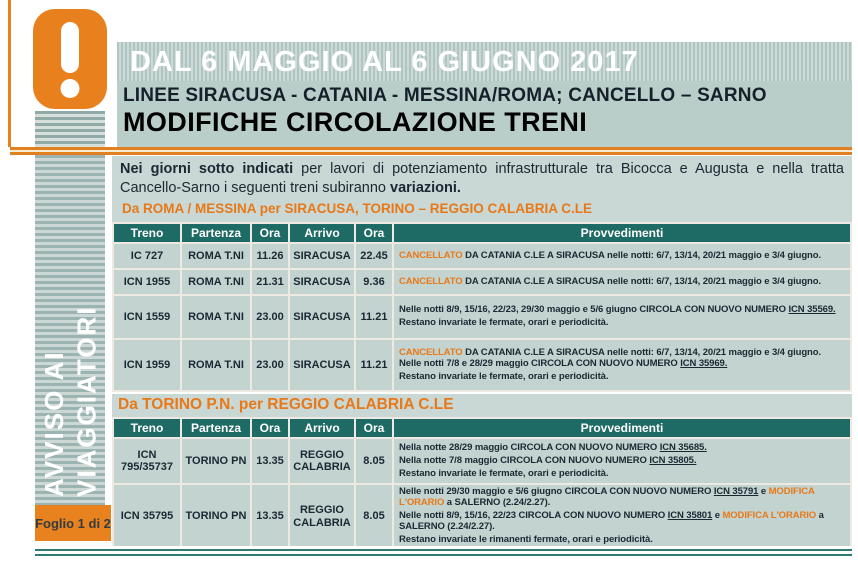  What do you see at coordinates (443, 553) in the screenshot?
I see `bottom-teal-rules` at bounding box center [443, 553].